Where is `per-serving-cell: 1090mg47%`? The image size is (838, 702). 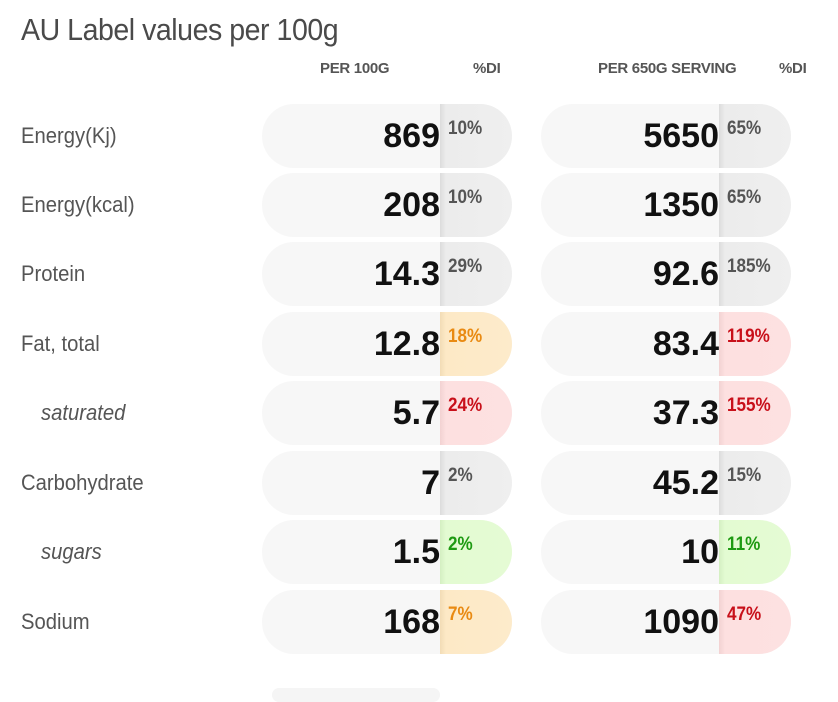 per-serving-cell: 1090mg47% is located at coordinates (666, 622).